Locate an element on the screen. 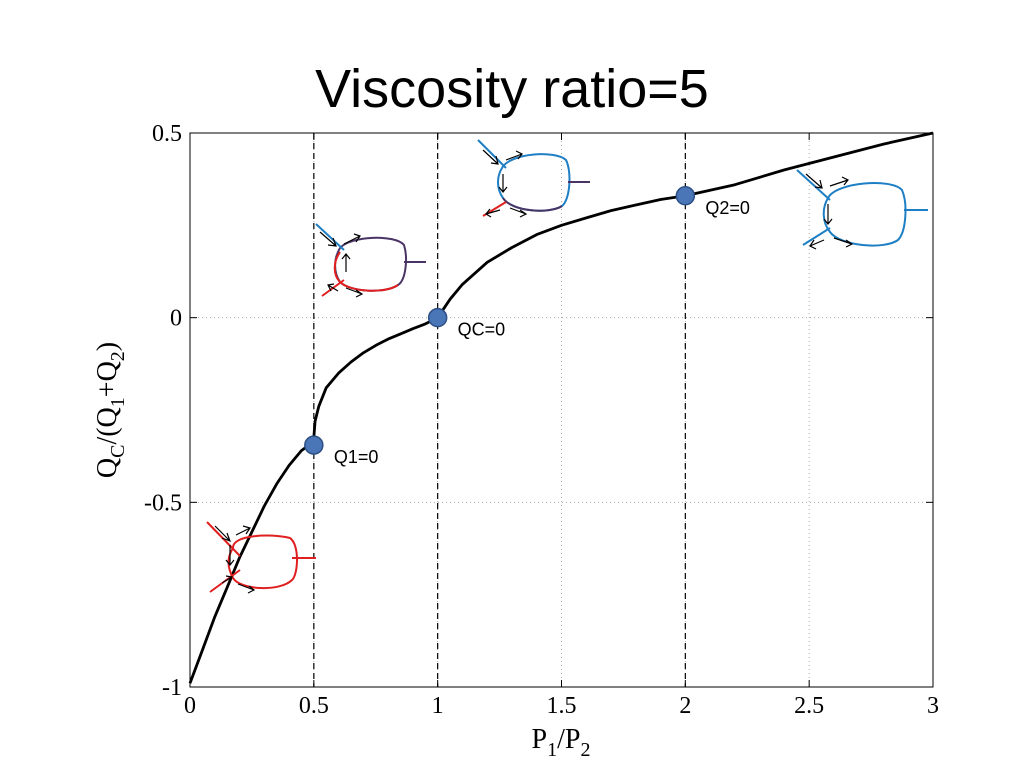 The image size is (1024, 768). x-tick-label: 0.5 is located at coordinates (314, 706).